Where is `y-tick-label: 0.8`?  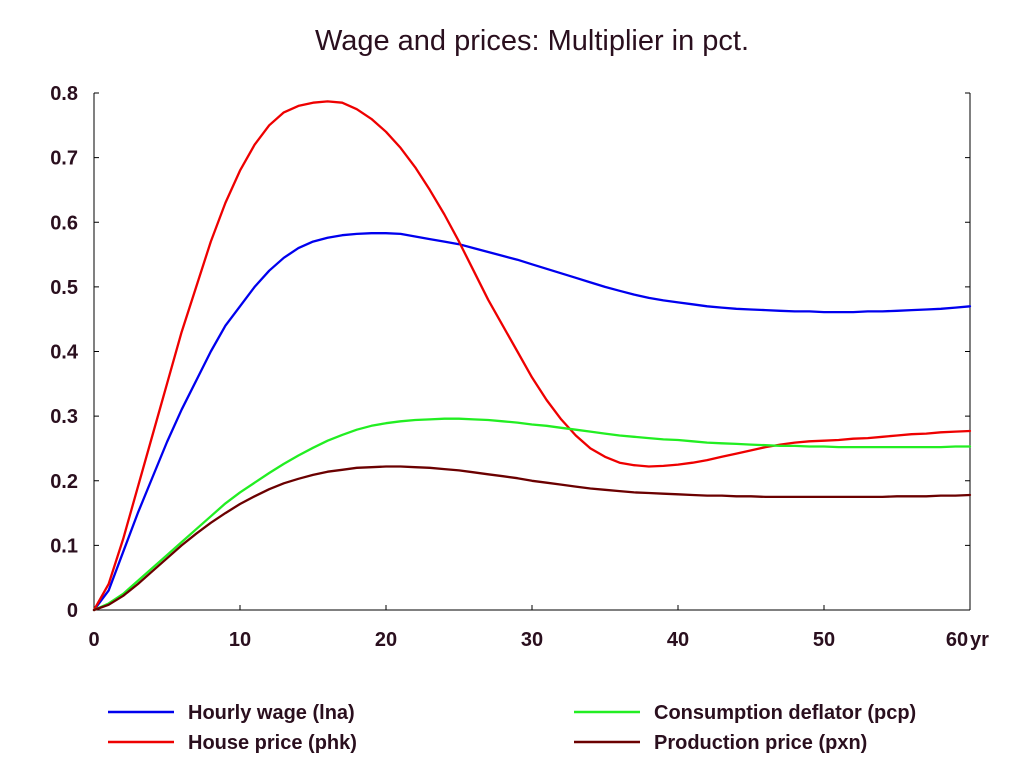
y-tick-label: 0.8 is located at coordinates (64, 94).